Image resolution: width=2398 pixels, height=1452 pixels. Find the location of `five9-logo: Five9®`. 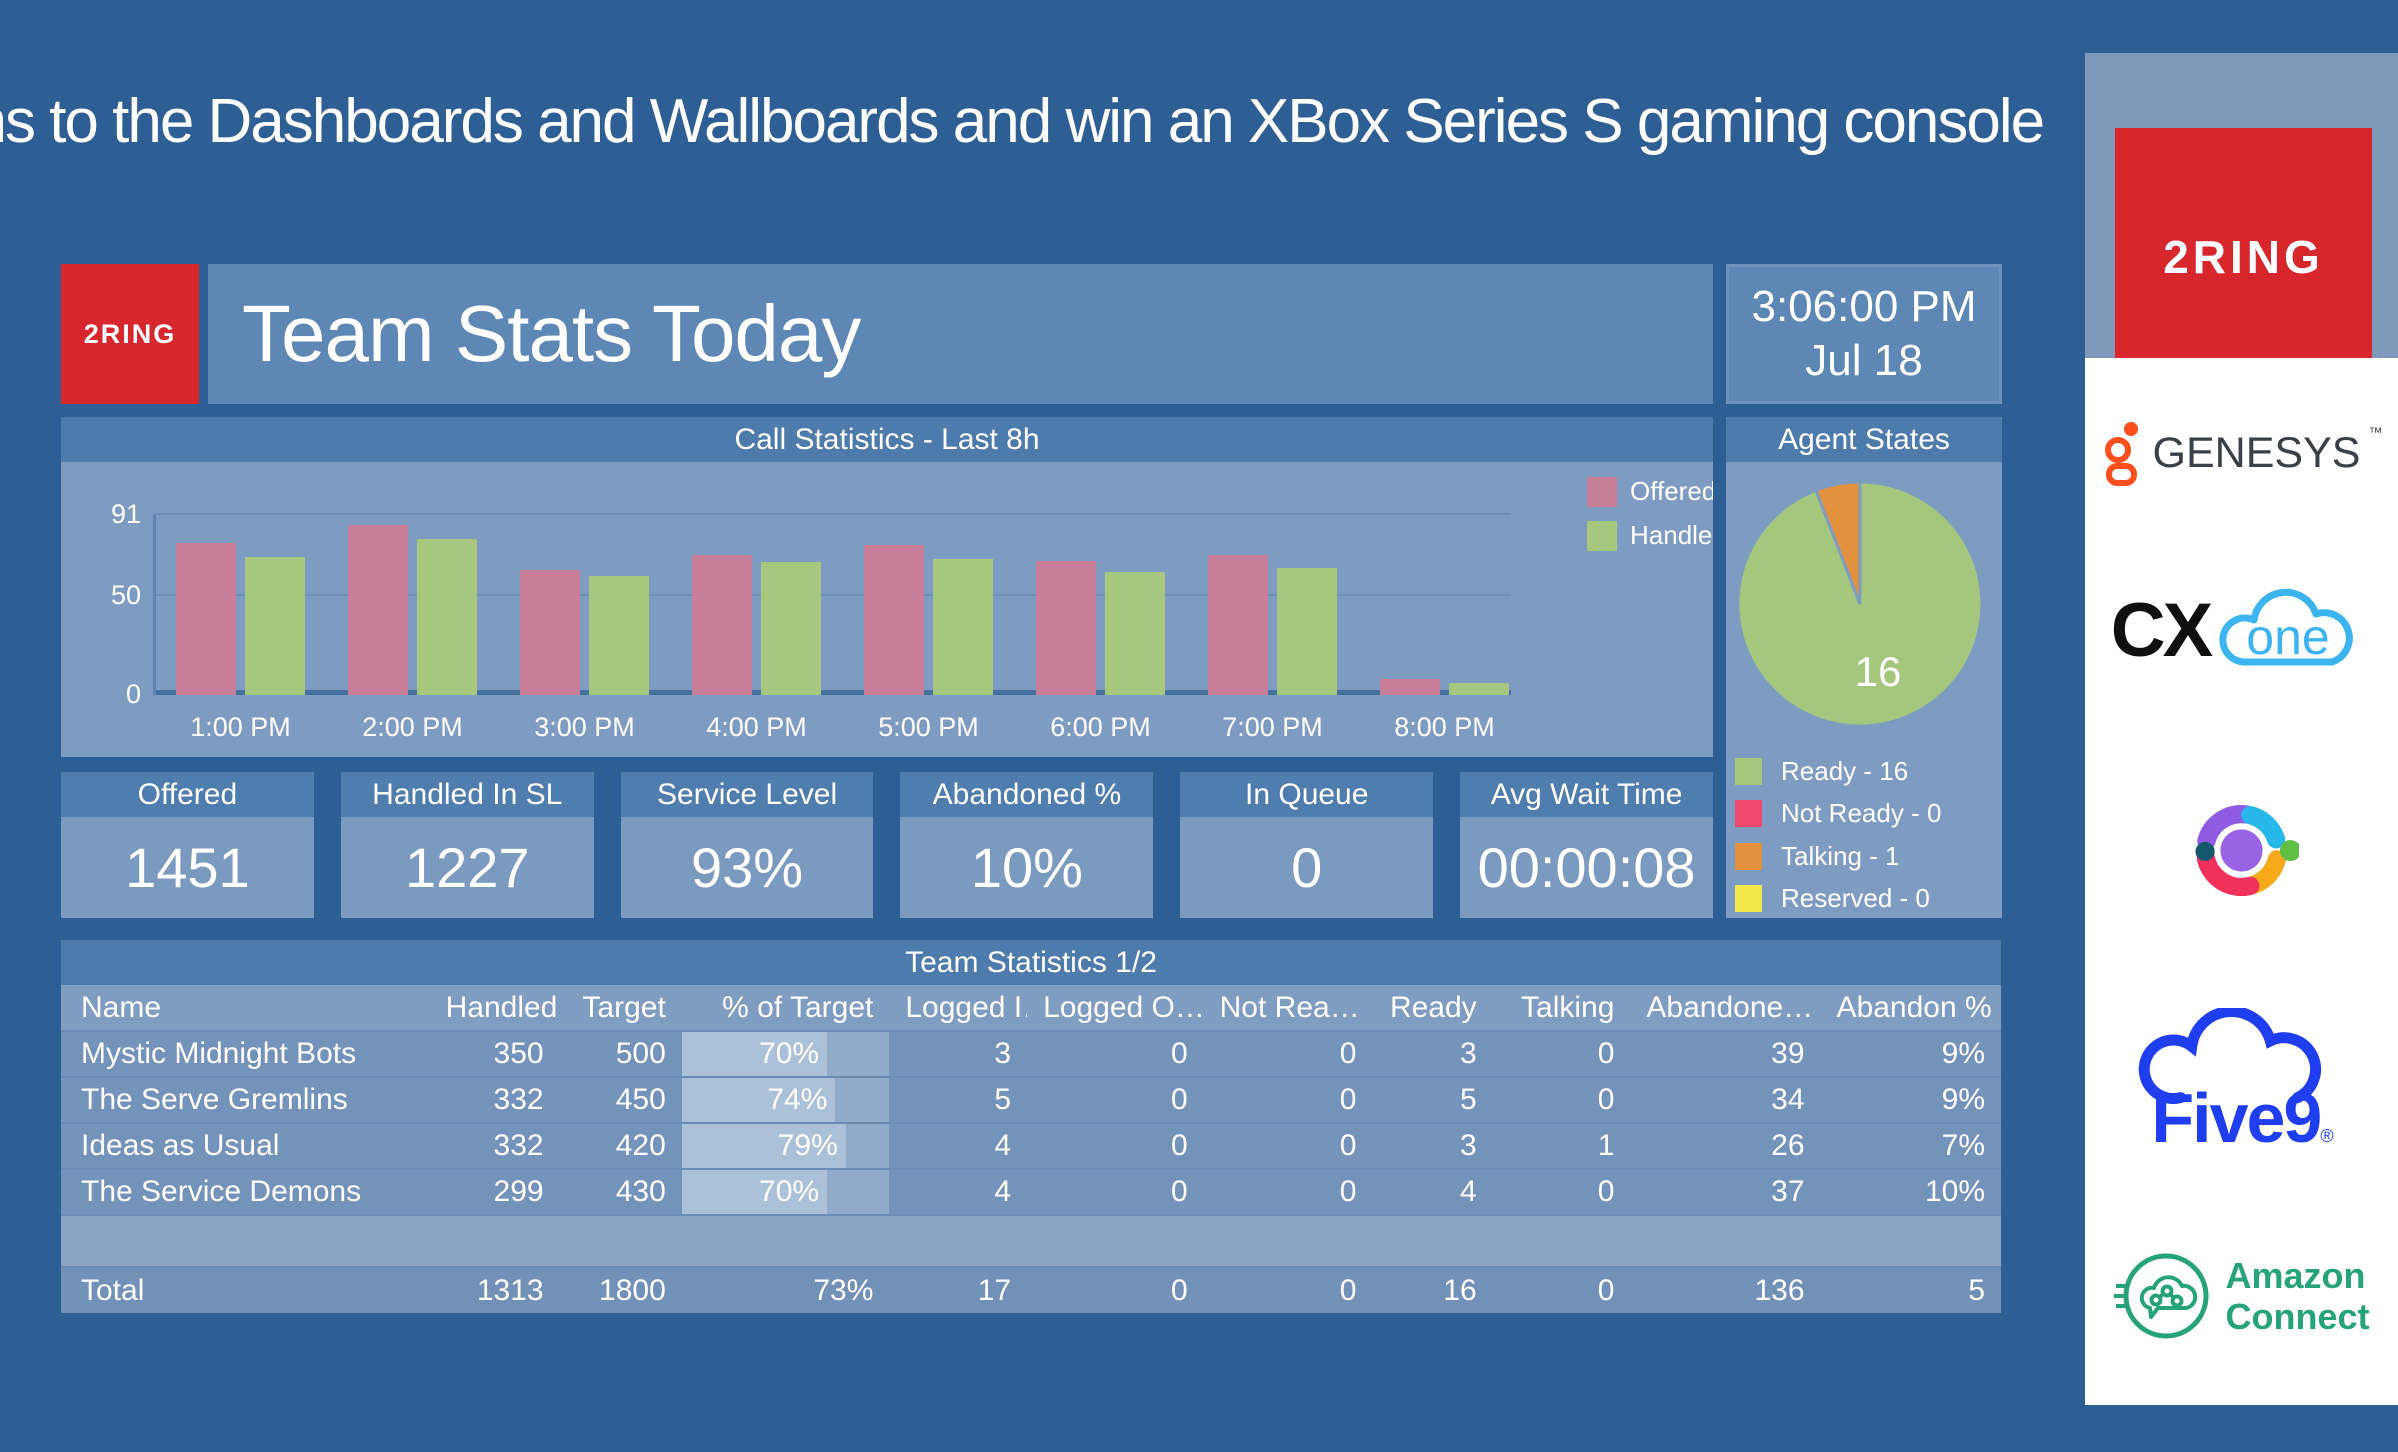

five9-logo: Five9® is located at coordinates (2241, 1083).